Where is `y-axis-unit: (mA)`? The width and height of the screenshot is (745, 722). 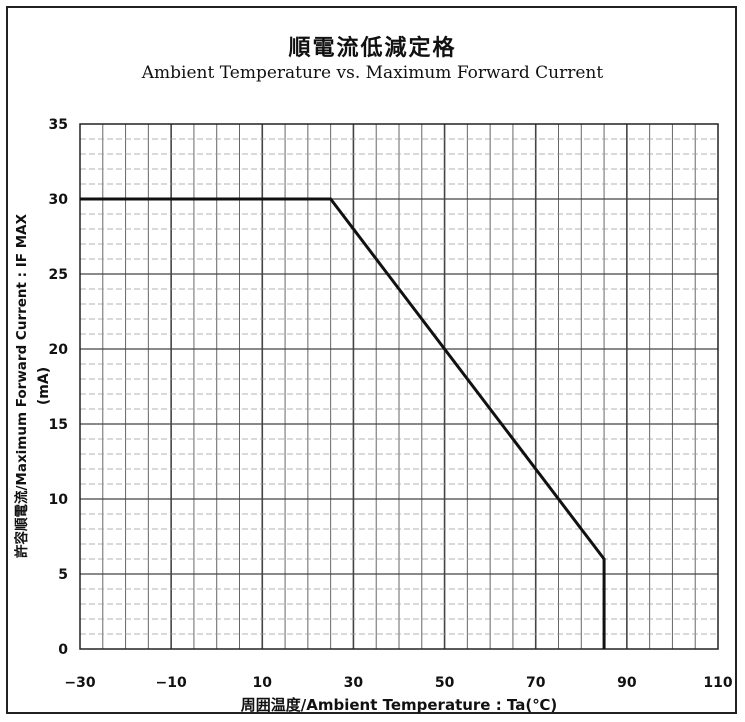
y-axis-unit: (mA) is located at coordinates (44, 386).